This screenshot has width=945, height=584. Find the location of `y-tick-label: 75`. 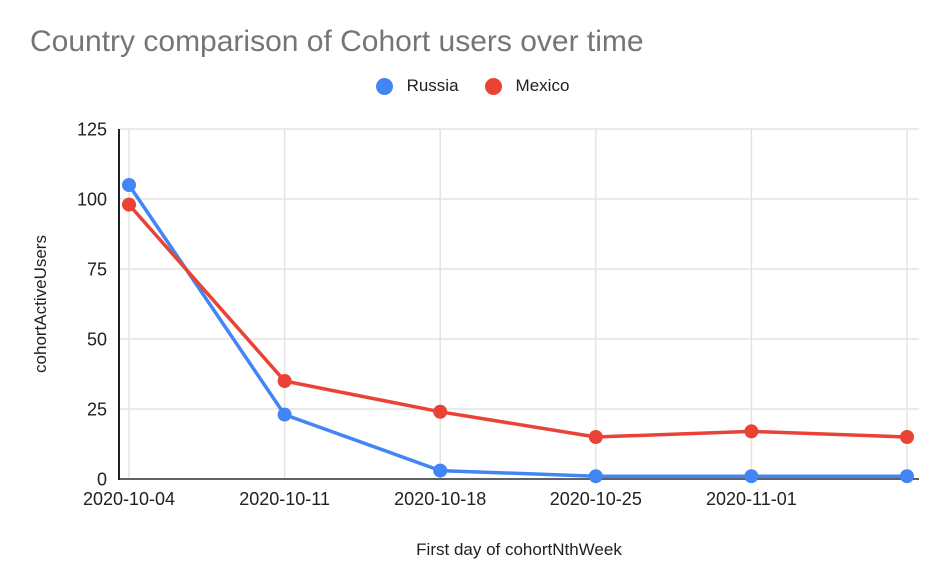

y-tick-label: 75 is located at coordinates (97, 270).